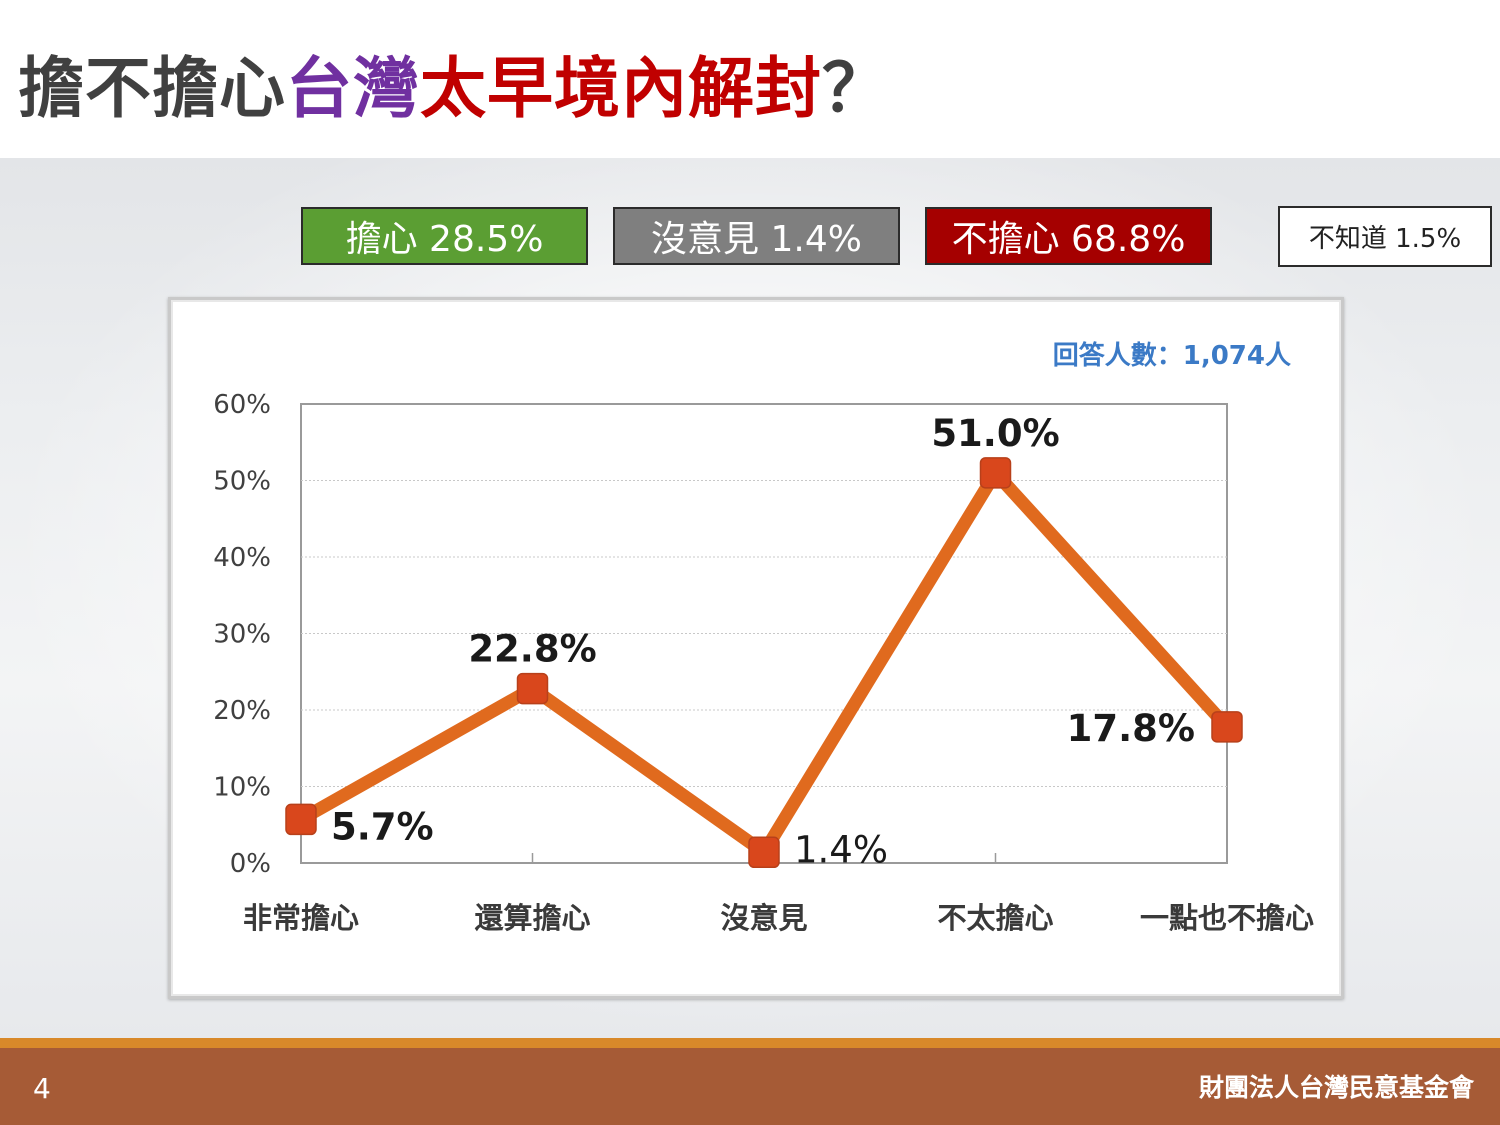 The height and width of the screenshot is (1125, 1500). What do you see at coordinates (855, 88) in the screenshot?
I see `title-part-4: ？` at bounding box center [855, 88].